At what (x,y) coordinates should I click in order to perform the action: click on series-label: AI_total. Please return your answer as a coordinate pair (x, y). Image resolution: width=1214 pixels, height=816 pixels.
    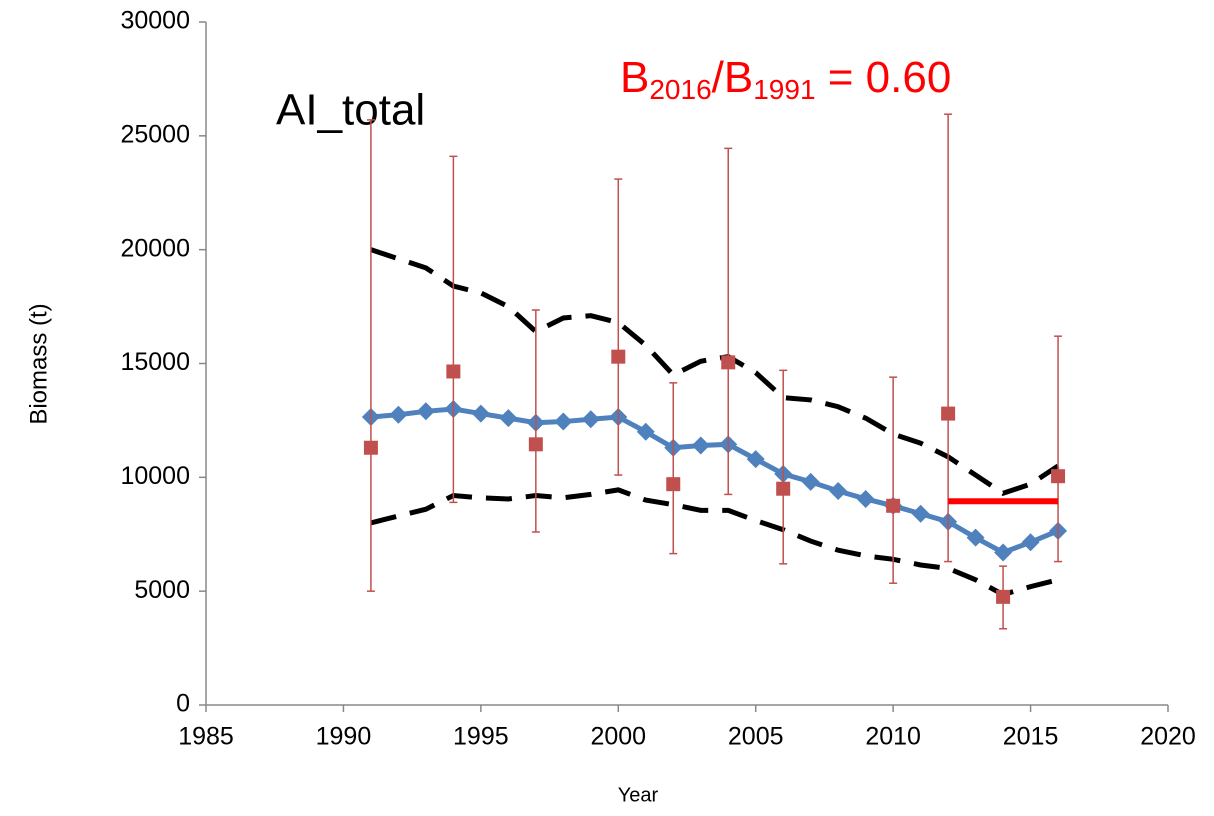
    Looking at the image, I should click on (350, 110).